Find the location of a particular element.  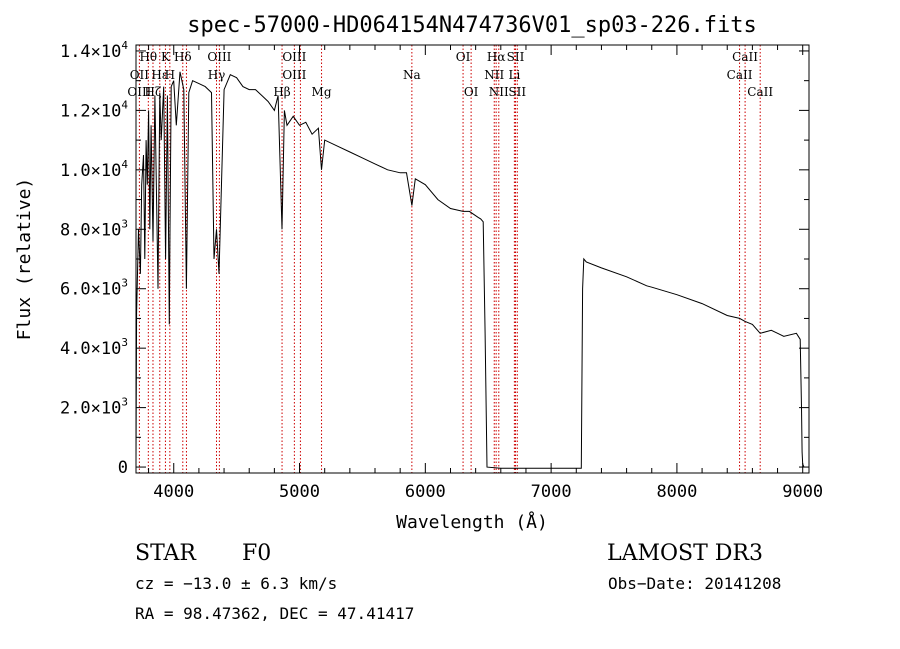

x-axis-label: Wavelength (Å) is located at coordinates (472, 522).